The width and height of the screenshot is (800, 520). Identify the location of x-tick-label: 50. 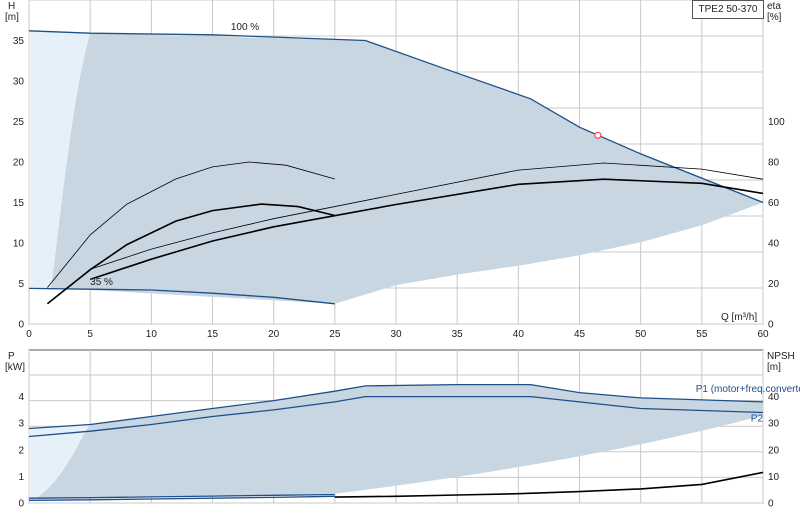
(641, 334).